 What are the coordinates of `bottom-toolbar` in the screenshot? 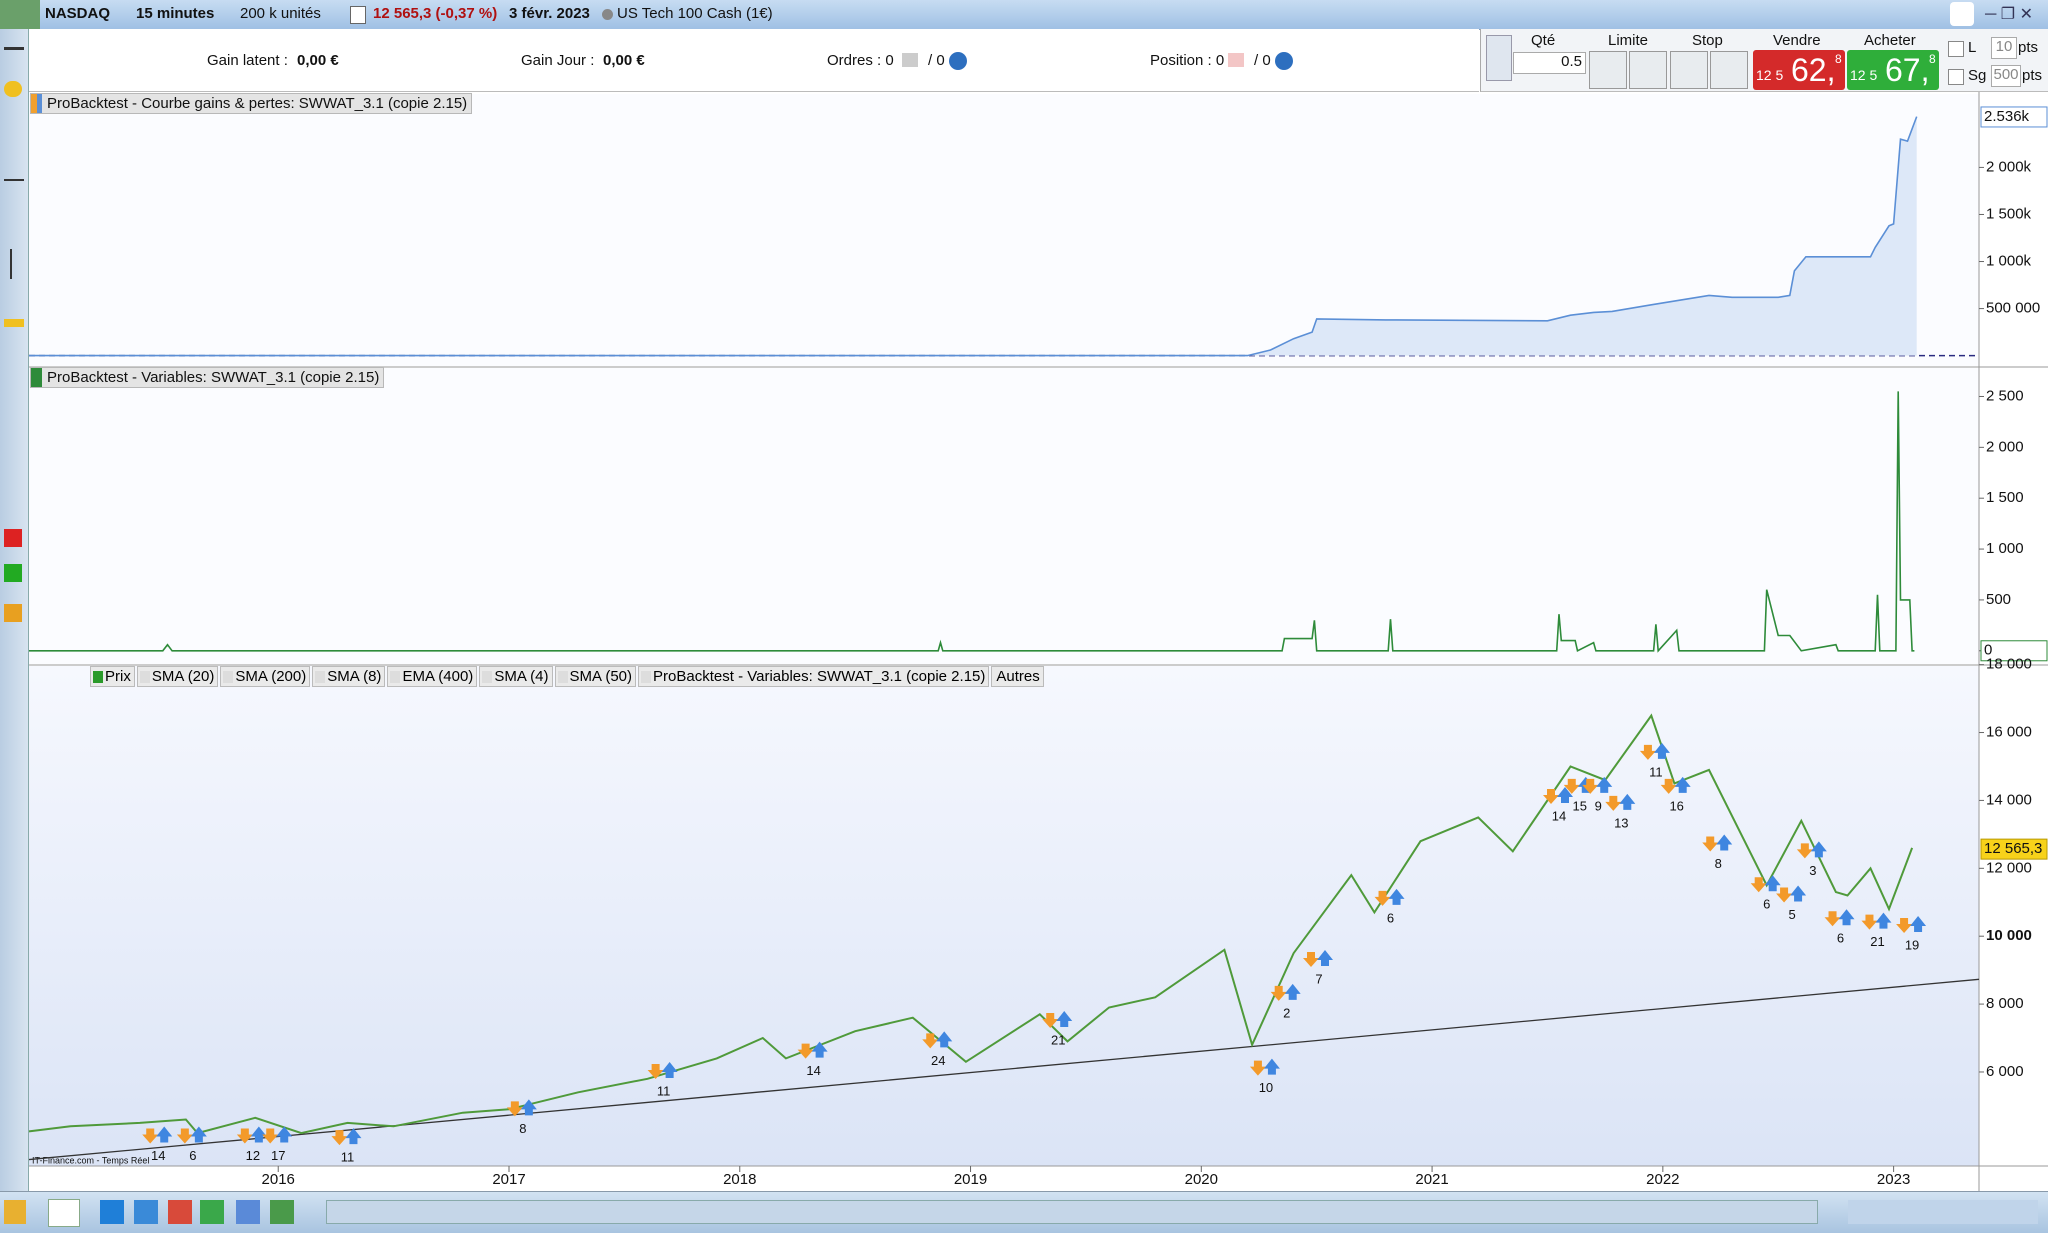 It's located at (1024, 1212).